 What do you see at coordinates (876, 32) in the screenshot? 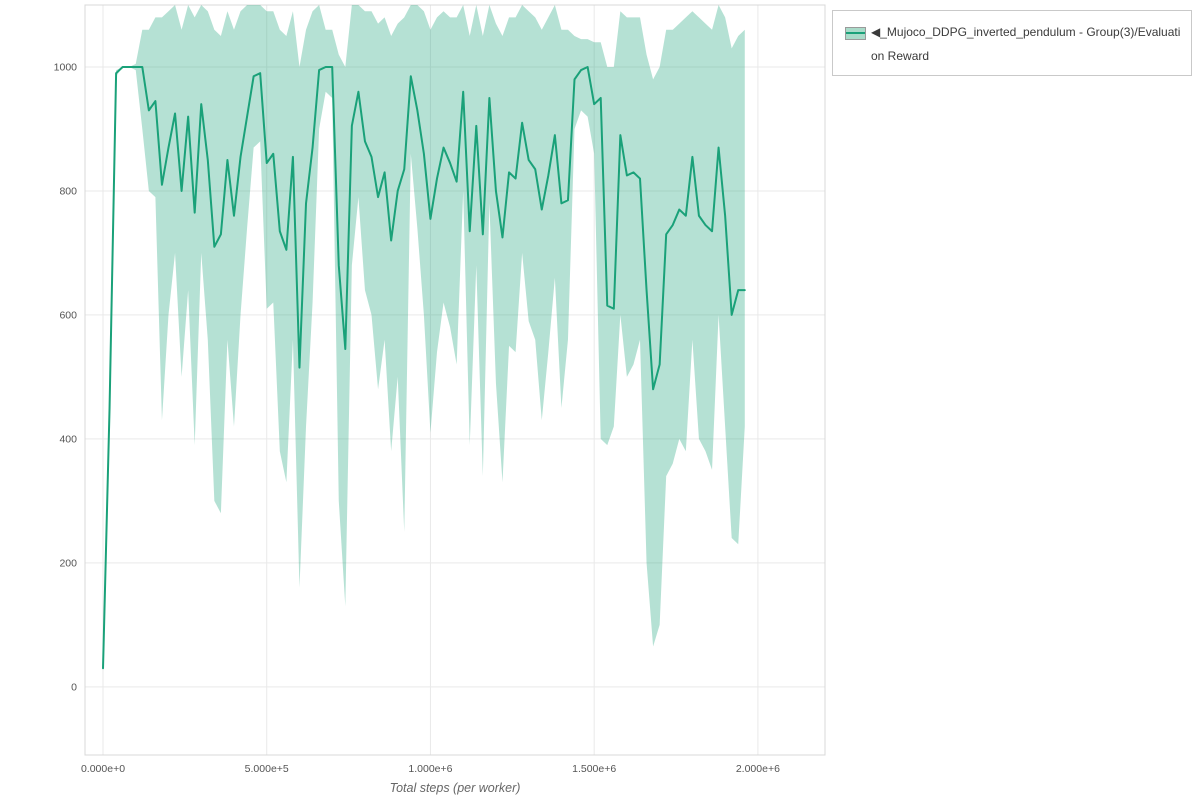
I see `legend-collapse-icon: ◀` at bounding box center [876, 32].